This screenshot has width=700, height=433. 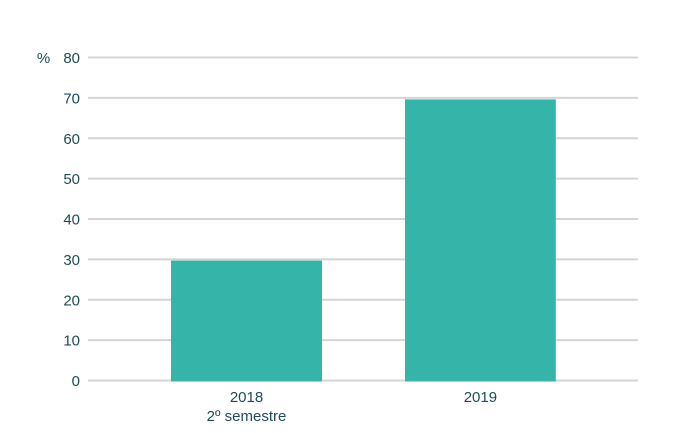 I want to click on svg-text: 80, so click(x=71, y=58).